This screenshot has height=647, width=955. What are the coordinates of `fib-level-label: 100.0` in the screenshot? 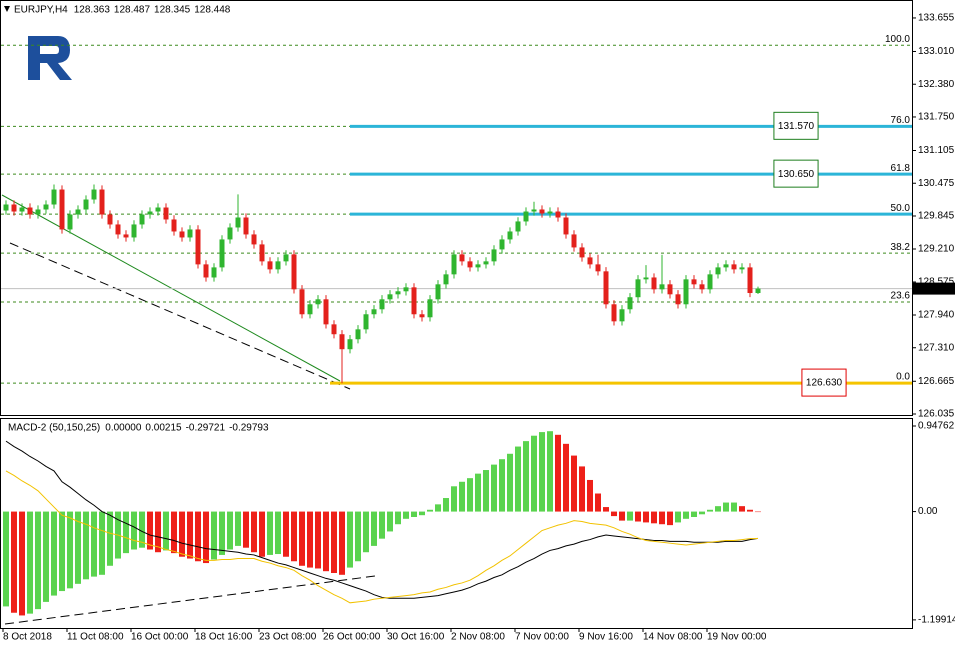 It's located at (897, 39).